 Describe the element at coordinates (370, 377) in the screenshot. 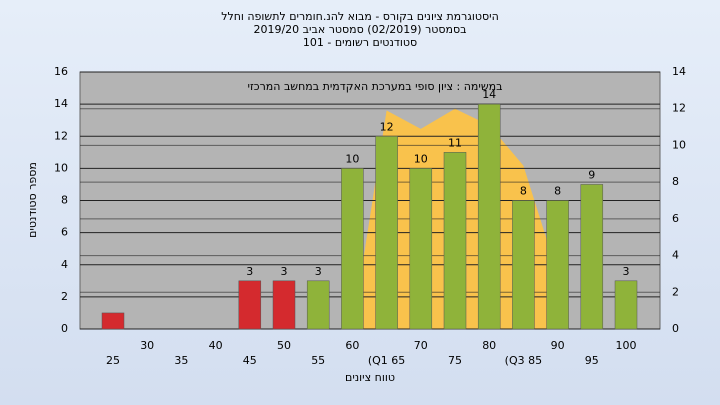

I see `x-label: טווח ציונים` at that location.